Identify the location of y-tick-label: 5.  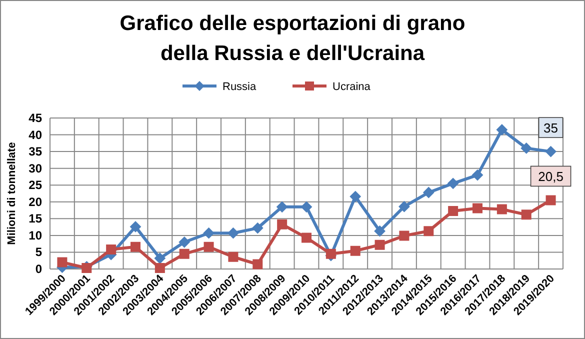
(38, 252).